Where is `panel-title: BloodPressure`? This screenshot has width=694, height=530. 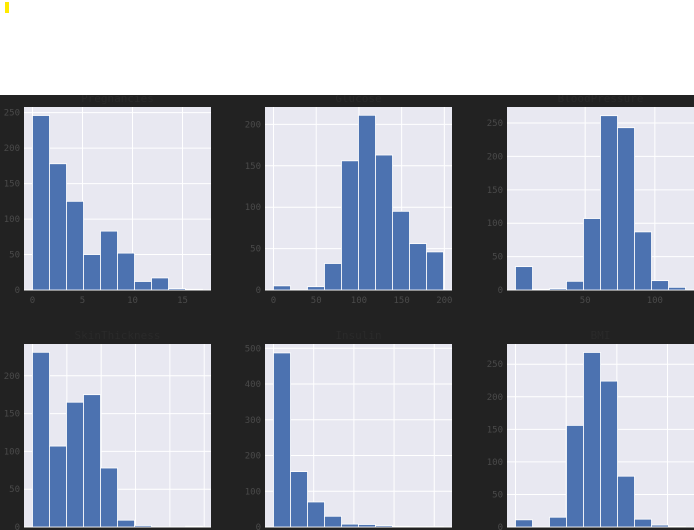
panel-title: BloodPressure is located at coordinates (600, 100).